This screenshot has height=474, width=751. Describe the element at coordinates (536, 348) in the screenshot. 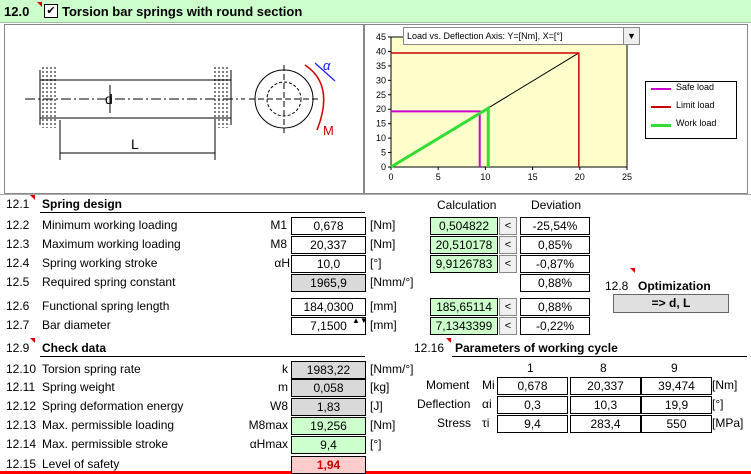

I see `cycle-title: Parameters of working cycle` at that location.